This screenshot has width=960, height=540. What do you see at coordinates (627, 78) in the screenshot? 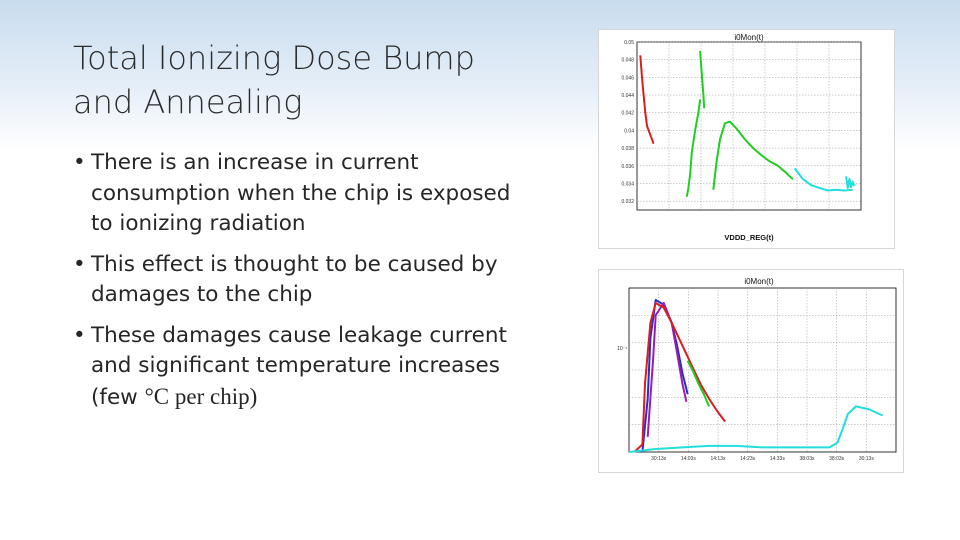
I see `y-tick-label: 0.046` at bounding box center [627, 78].